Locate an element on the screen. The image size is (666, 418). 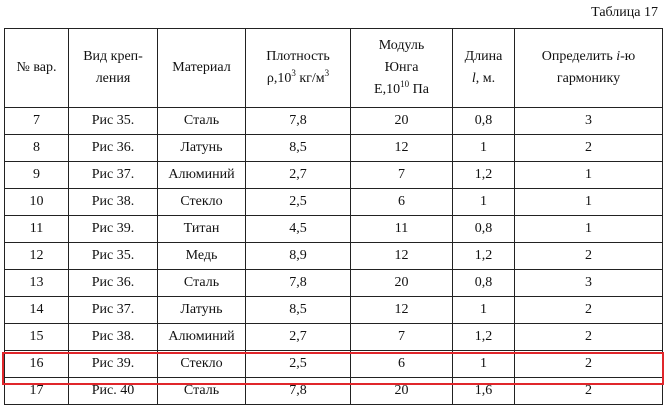
header-line: E,1010 Па is located at coordinates (401, 90).